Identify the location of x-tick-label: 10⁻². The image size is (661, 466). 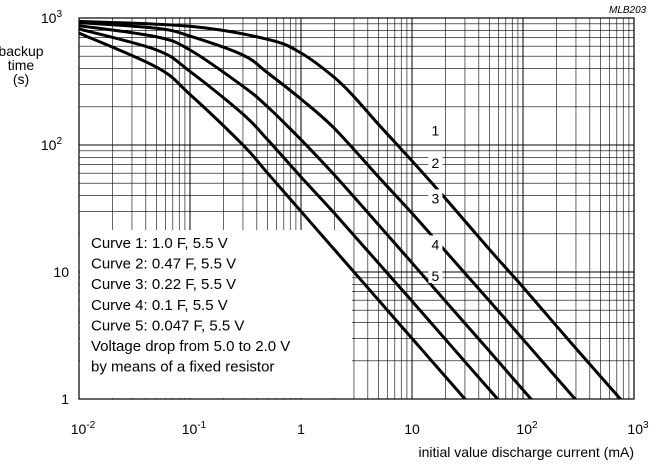
(83, 428).